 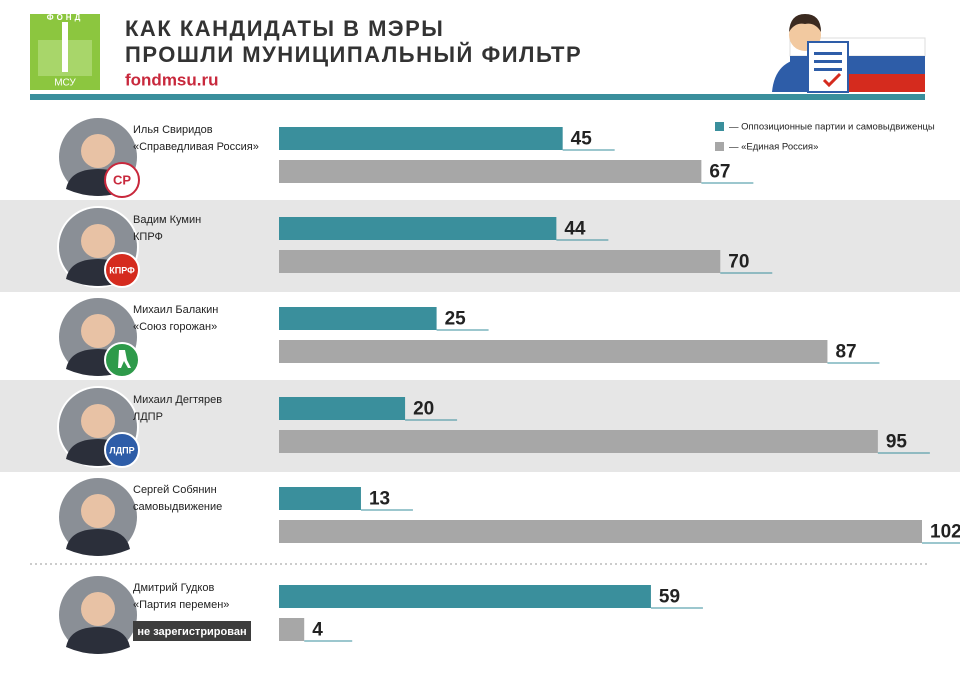 I want to click on value-label: 44, so click(x=575, y=229).